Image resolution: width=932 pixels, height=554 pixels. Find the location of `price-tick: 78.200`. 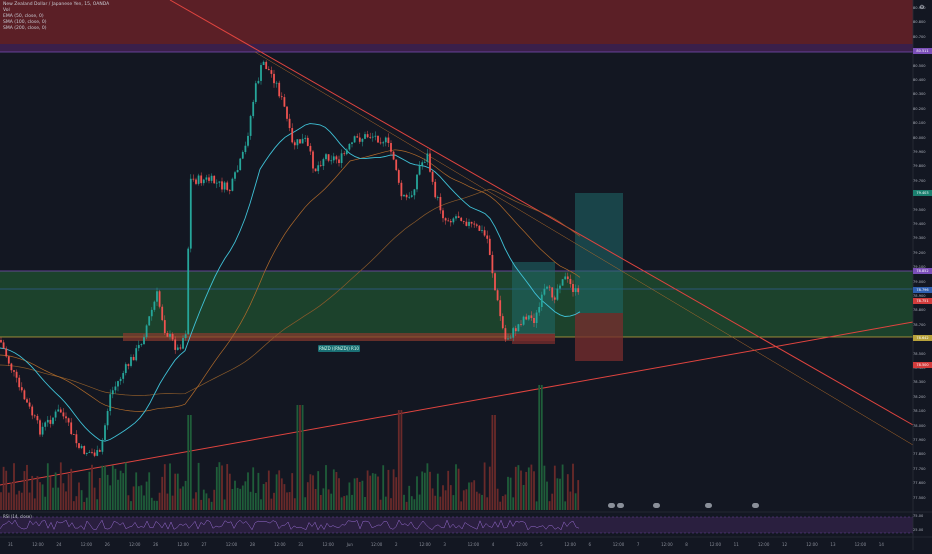

price-tick: 78.200 is located at coordinates (919, 396).